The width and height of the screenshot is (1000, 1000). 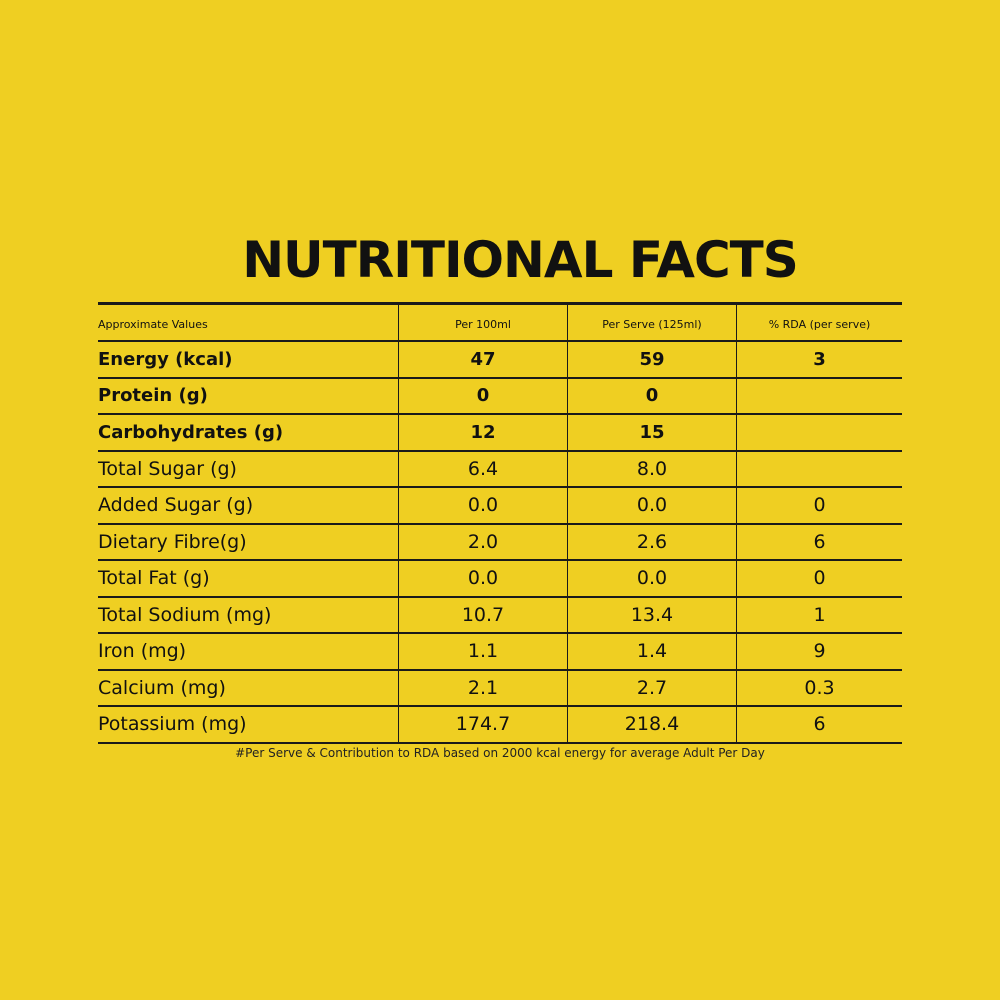 What do you see at coordinates (819, 652) in the screenshot?
I see `value-rda: 9` at bounding box center [819, 652].